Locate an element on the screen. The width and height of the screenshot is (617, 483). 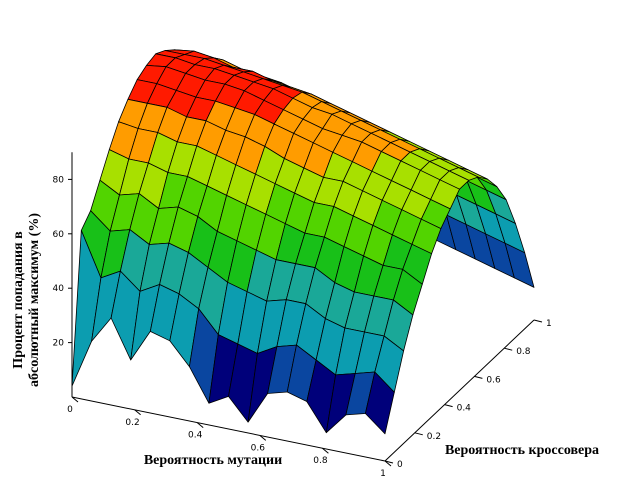
surface-cell is located at coordinates (379, 403).